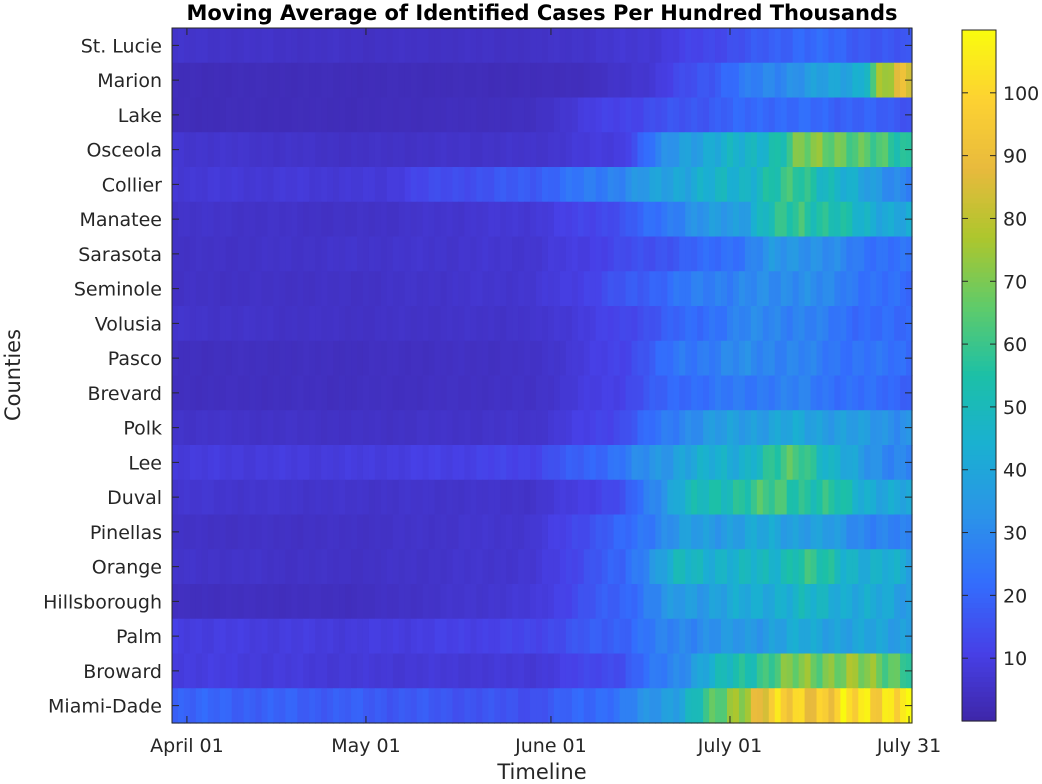 The width and height of the screenshot is (1042, 784). I want to click on colorbar-tick-label: 30, so click(1015, 534).